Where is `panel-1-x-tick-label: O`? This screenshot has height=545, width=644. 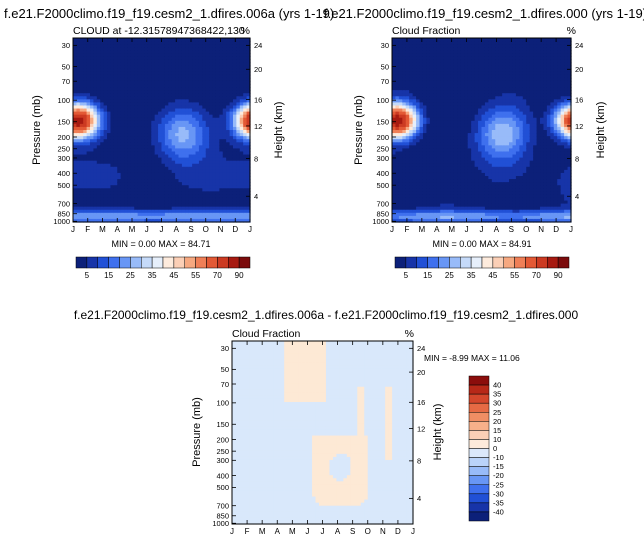
panel-1-x-tick-label: O is located at coordinates (206, 229).